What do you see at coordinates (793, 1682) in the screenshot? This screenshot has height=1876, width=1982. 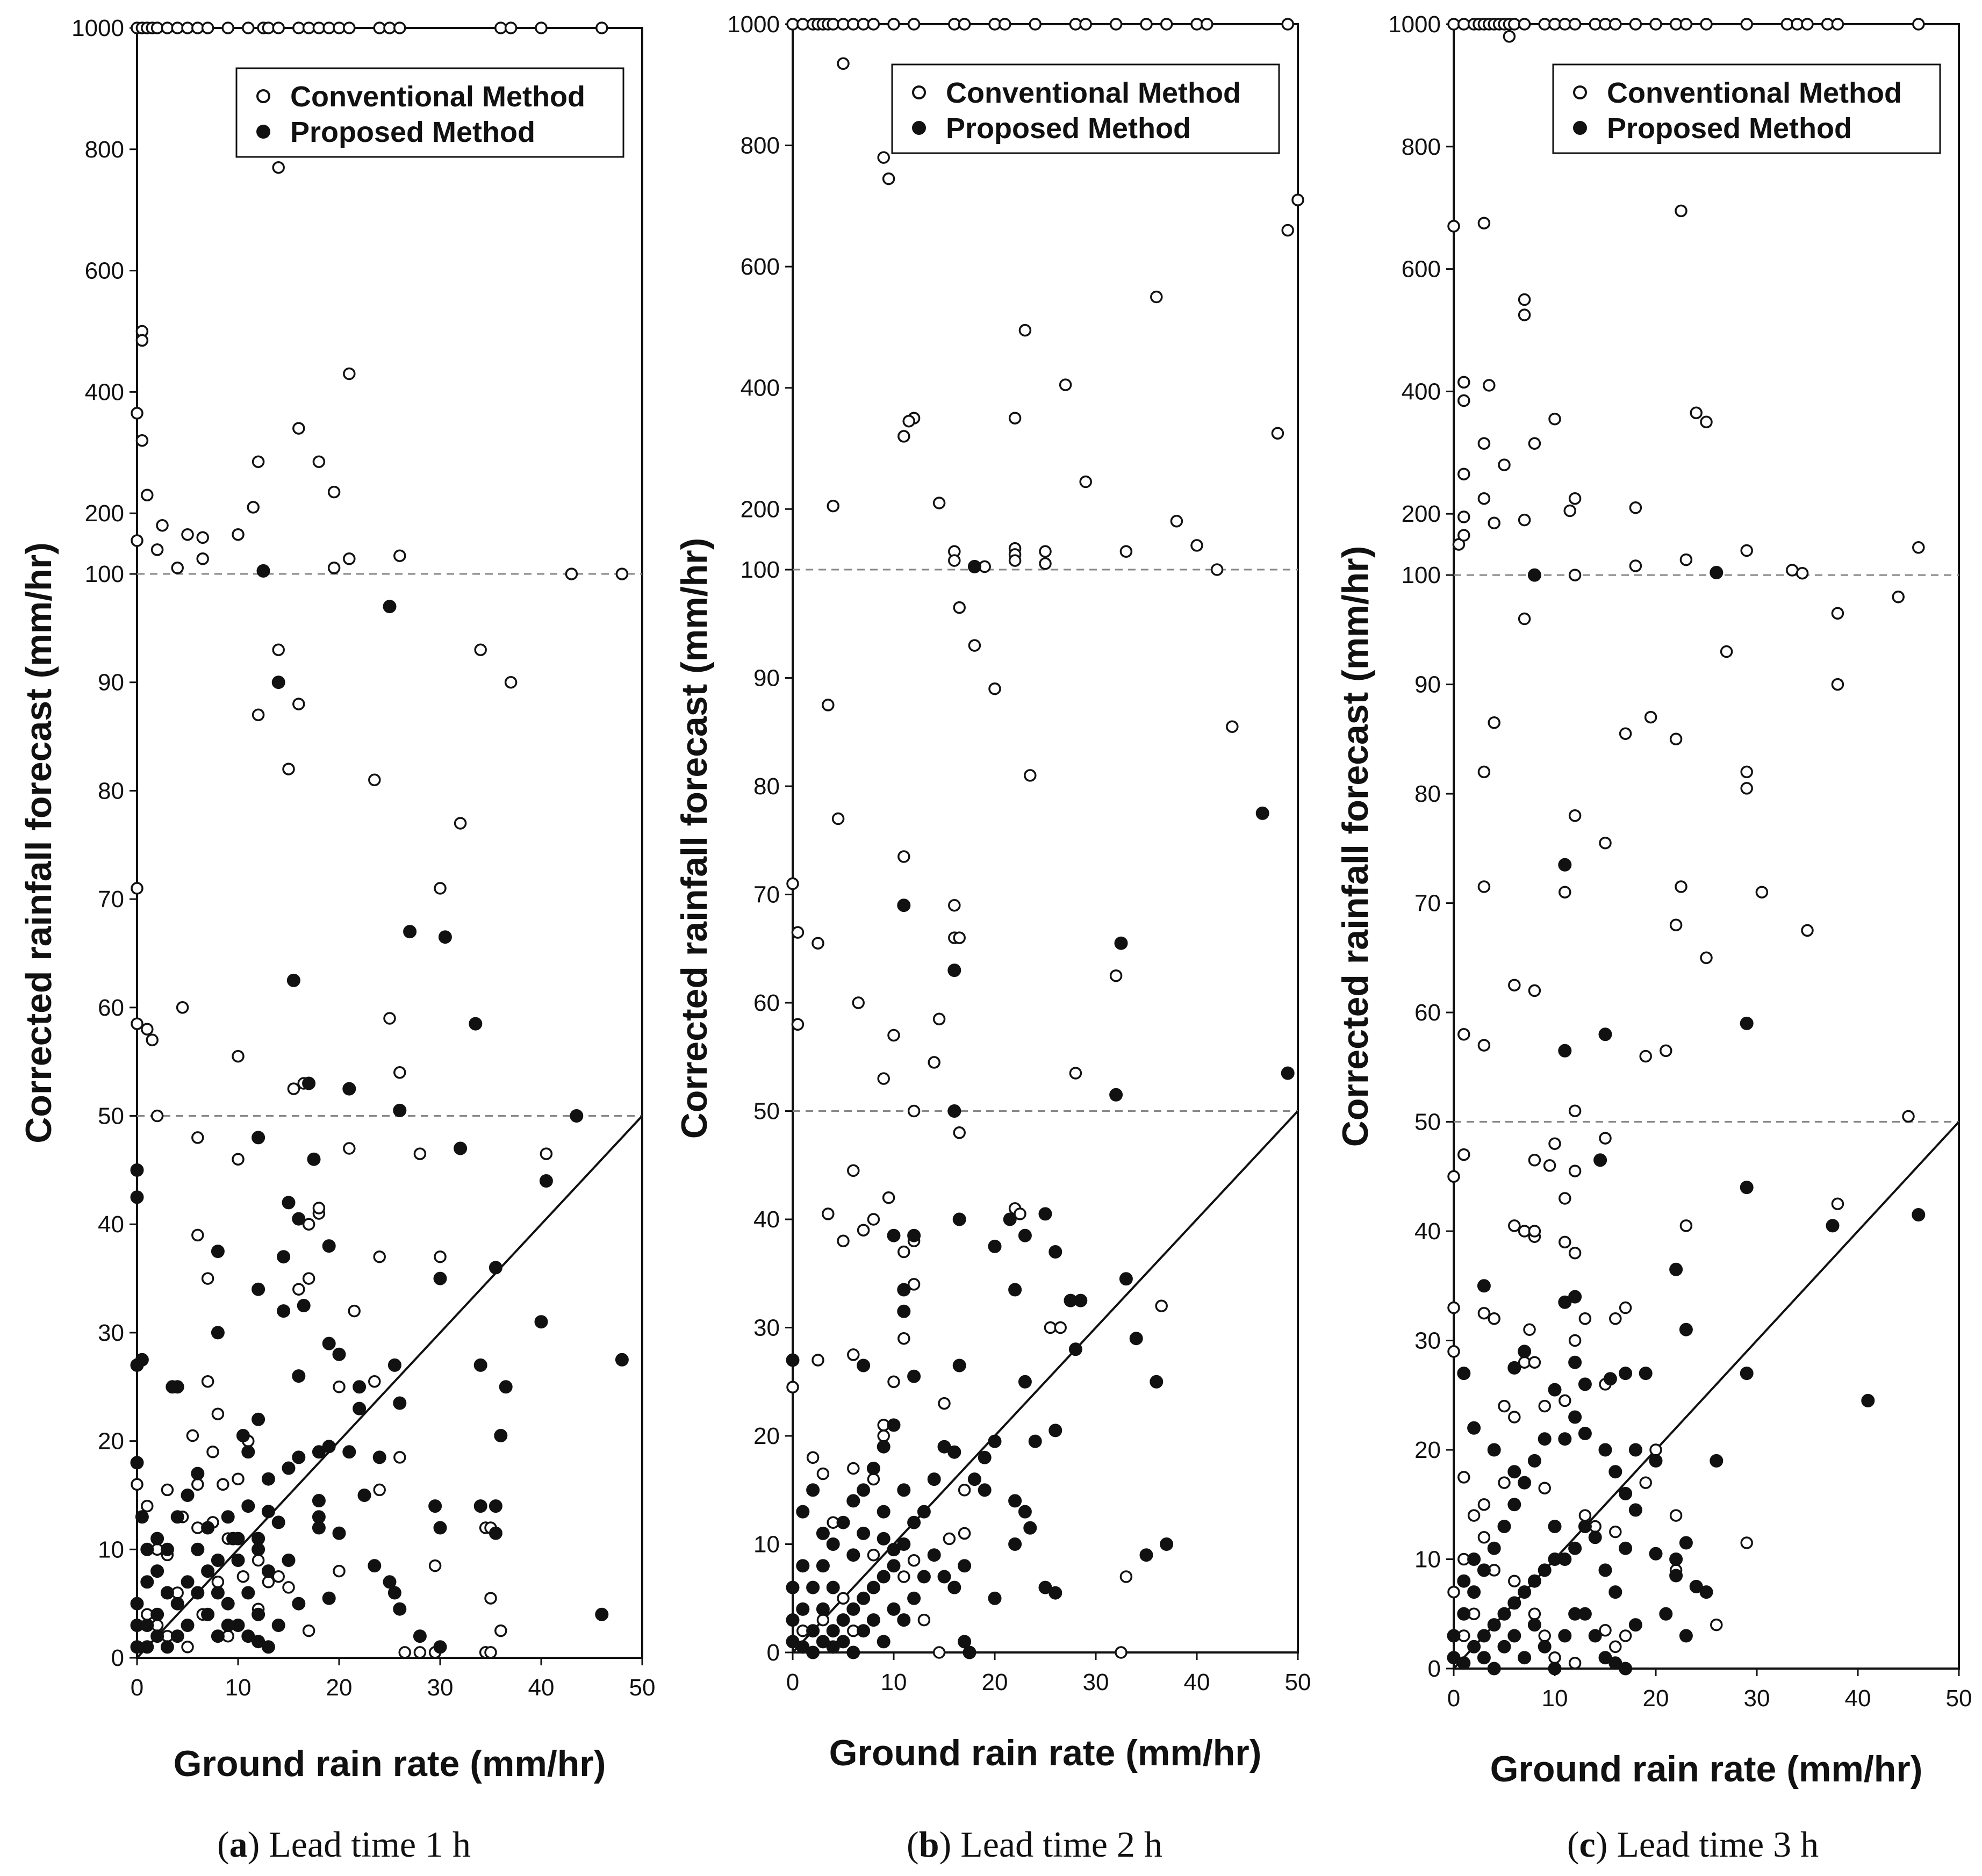 I see `x-tick-label: 0` at bounding box center [793, 1682].